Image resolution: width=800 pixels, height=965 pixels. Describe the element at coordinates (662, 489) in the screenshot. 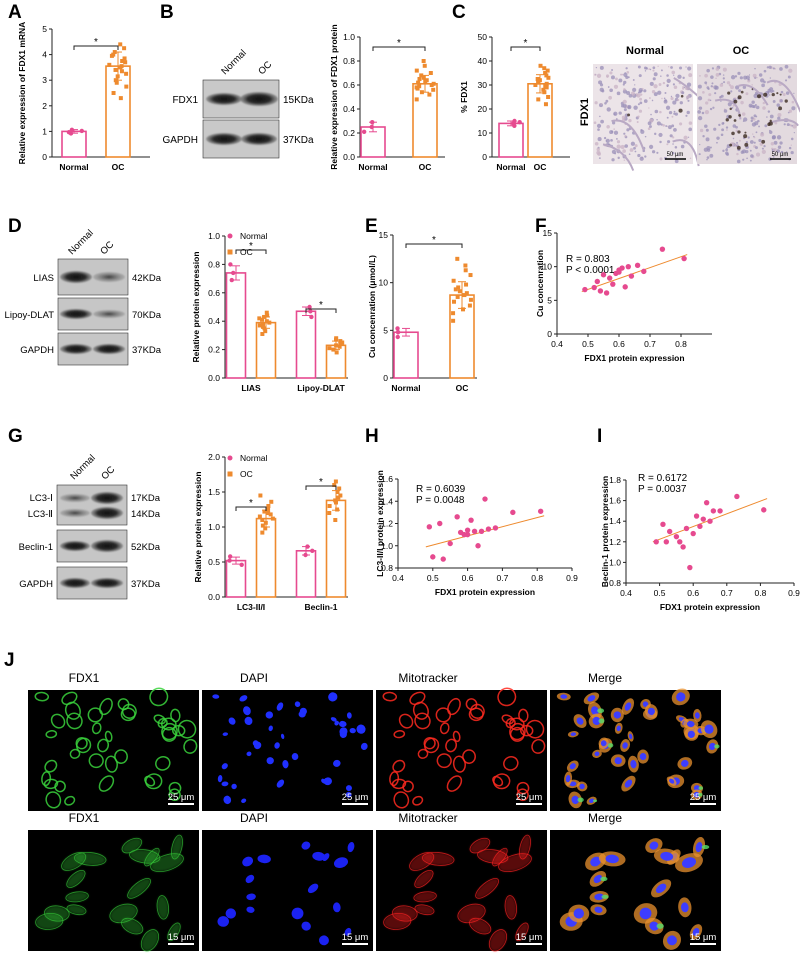

I see `correlation-p: P = 0.0037` at that location.